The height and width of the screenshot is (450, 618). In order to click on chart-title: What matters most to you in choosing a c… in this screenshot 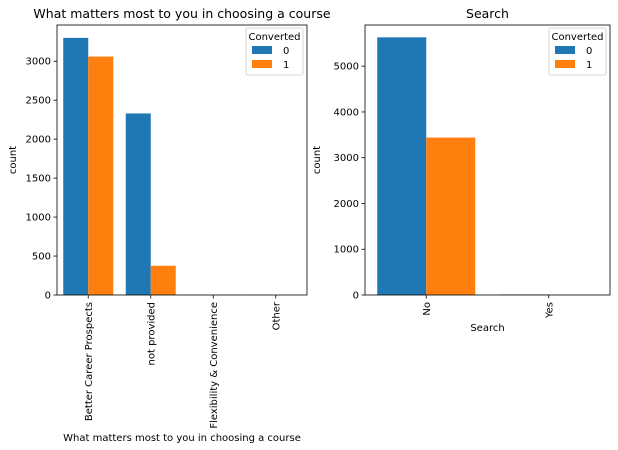, I will do `click(181, 13)`.